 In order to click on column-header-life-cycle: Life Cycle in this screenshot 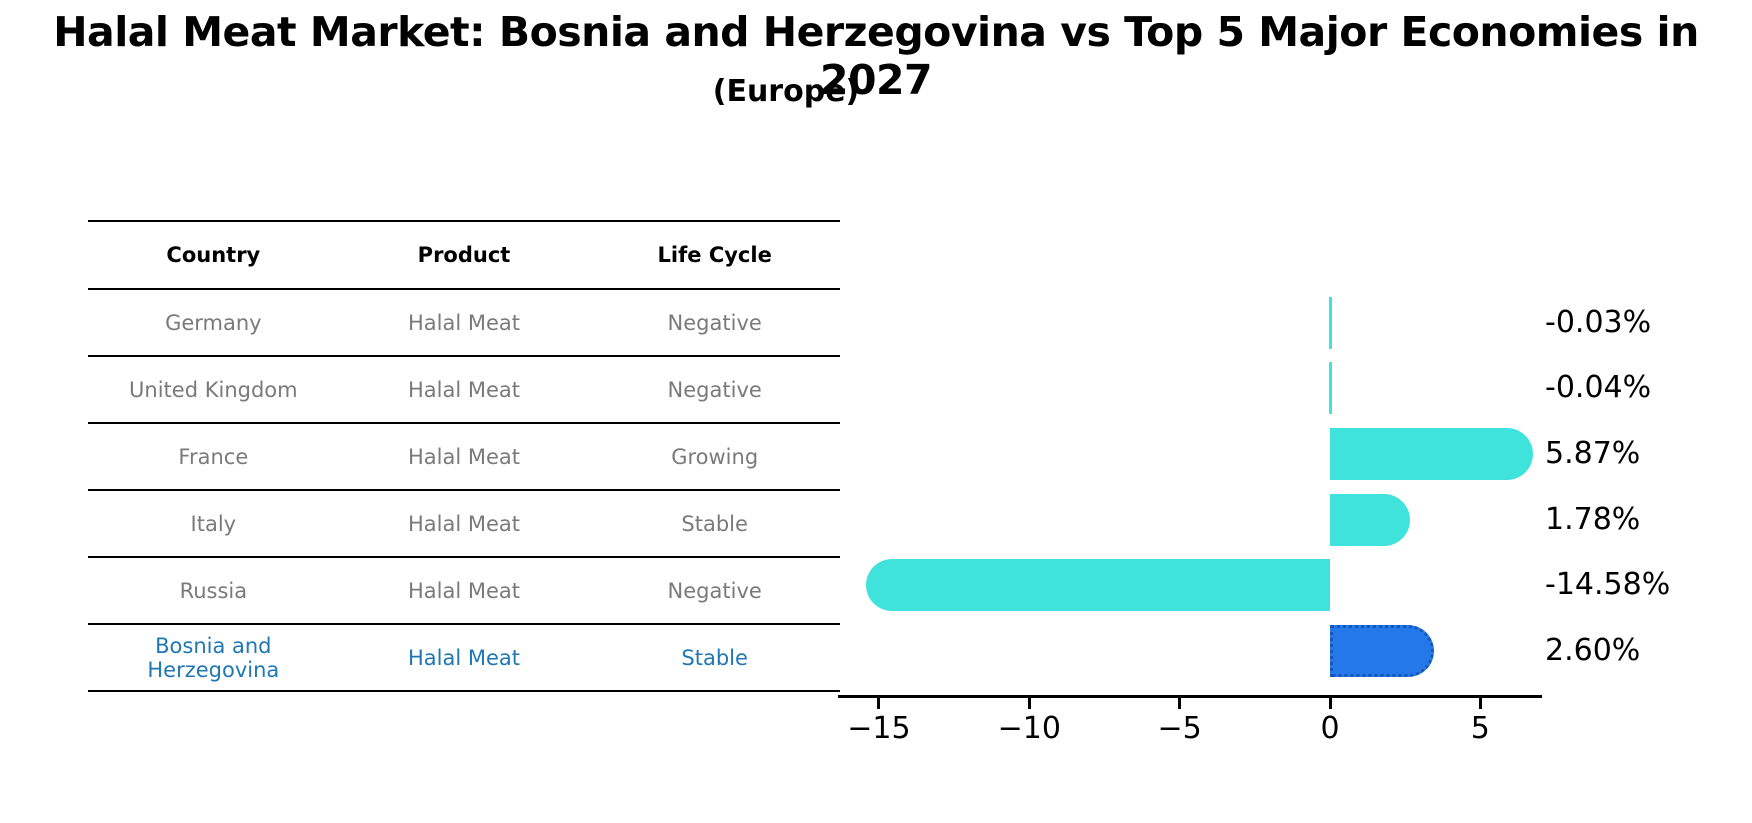, I will do `click(714, 255)`.